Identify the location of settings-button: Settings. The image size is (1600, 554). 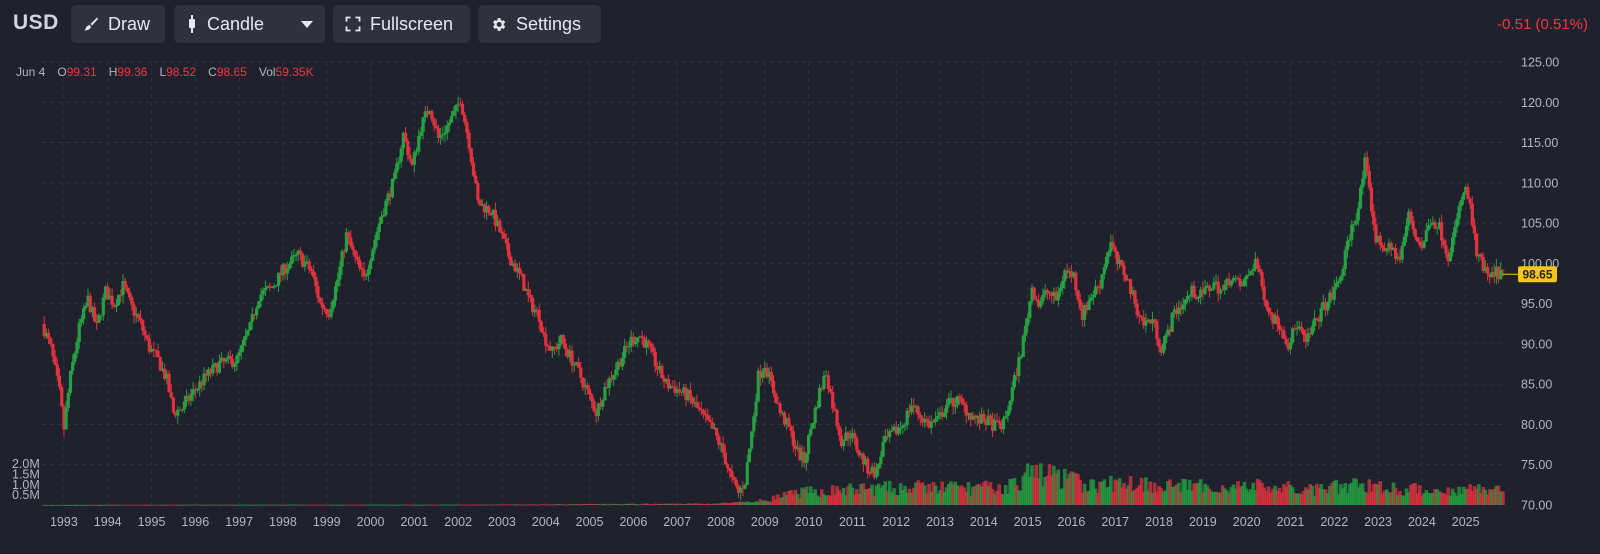
(539, 24).